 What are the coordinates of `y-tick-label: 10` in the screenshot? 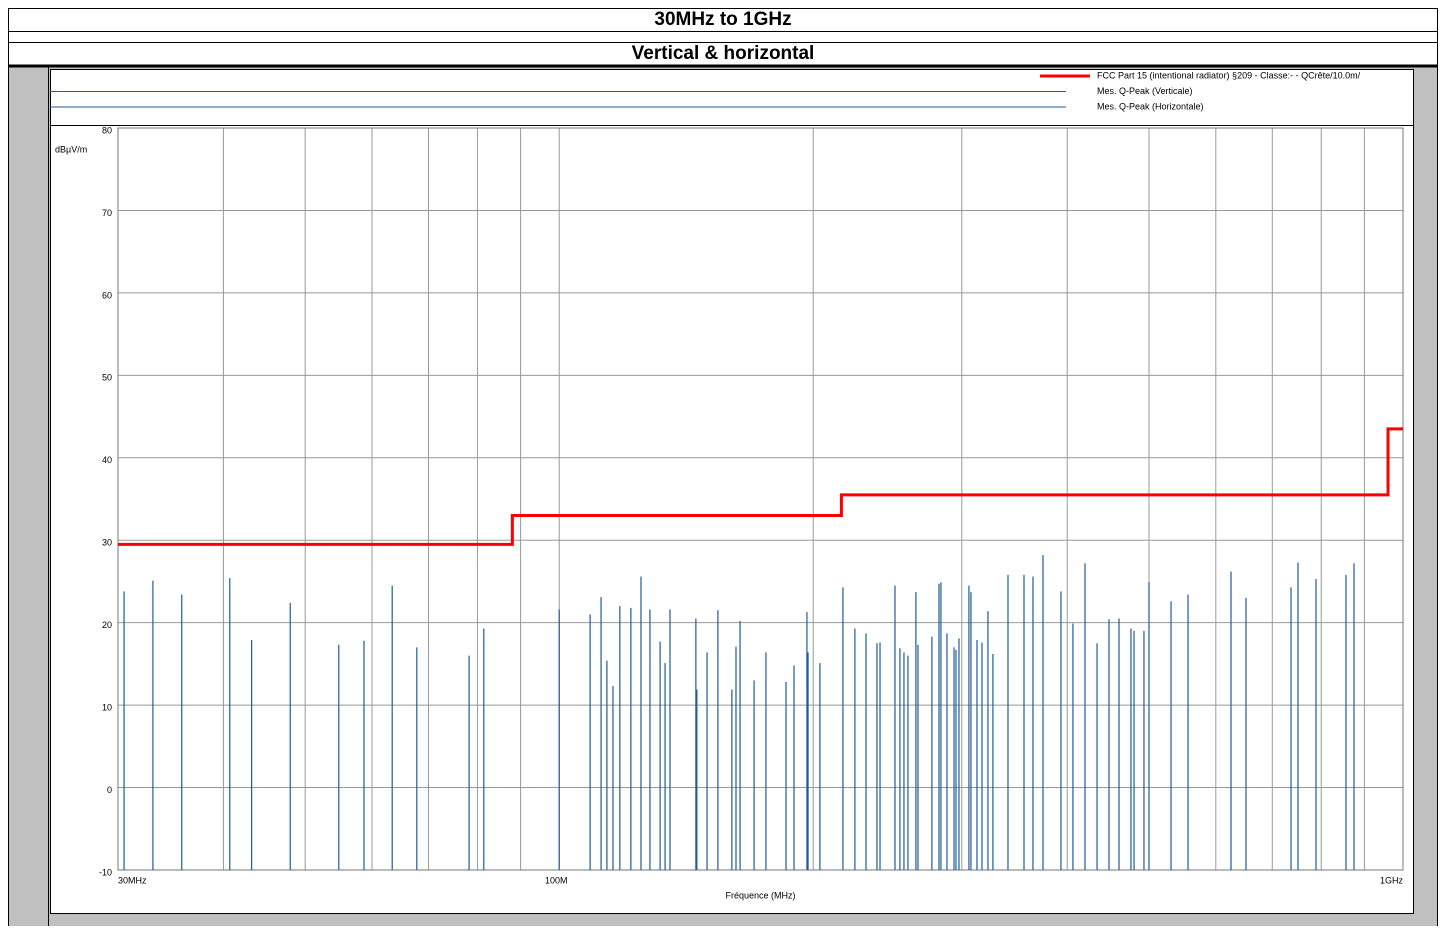 It's located at (107, 707).